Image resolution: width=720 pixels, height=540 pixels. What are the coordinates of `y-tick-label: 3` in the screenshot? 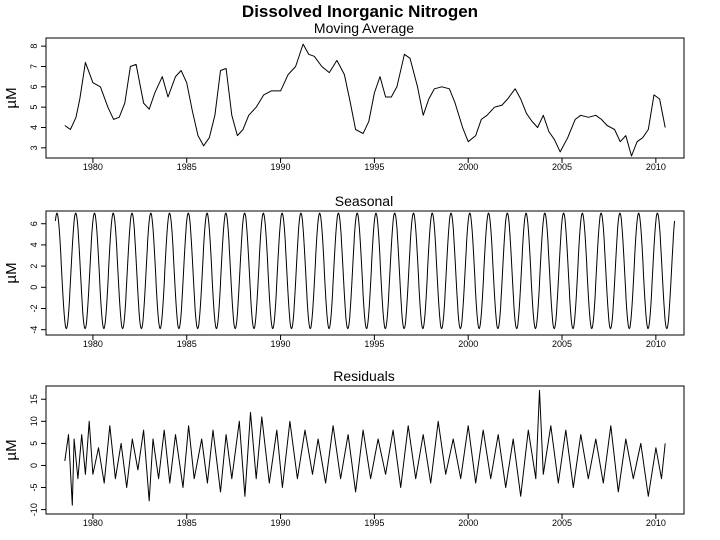 It's located at (34, 147).